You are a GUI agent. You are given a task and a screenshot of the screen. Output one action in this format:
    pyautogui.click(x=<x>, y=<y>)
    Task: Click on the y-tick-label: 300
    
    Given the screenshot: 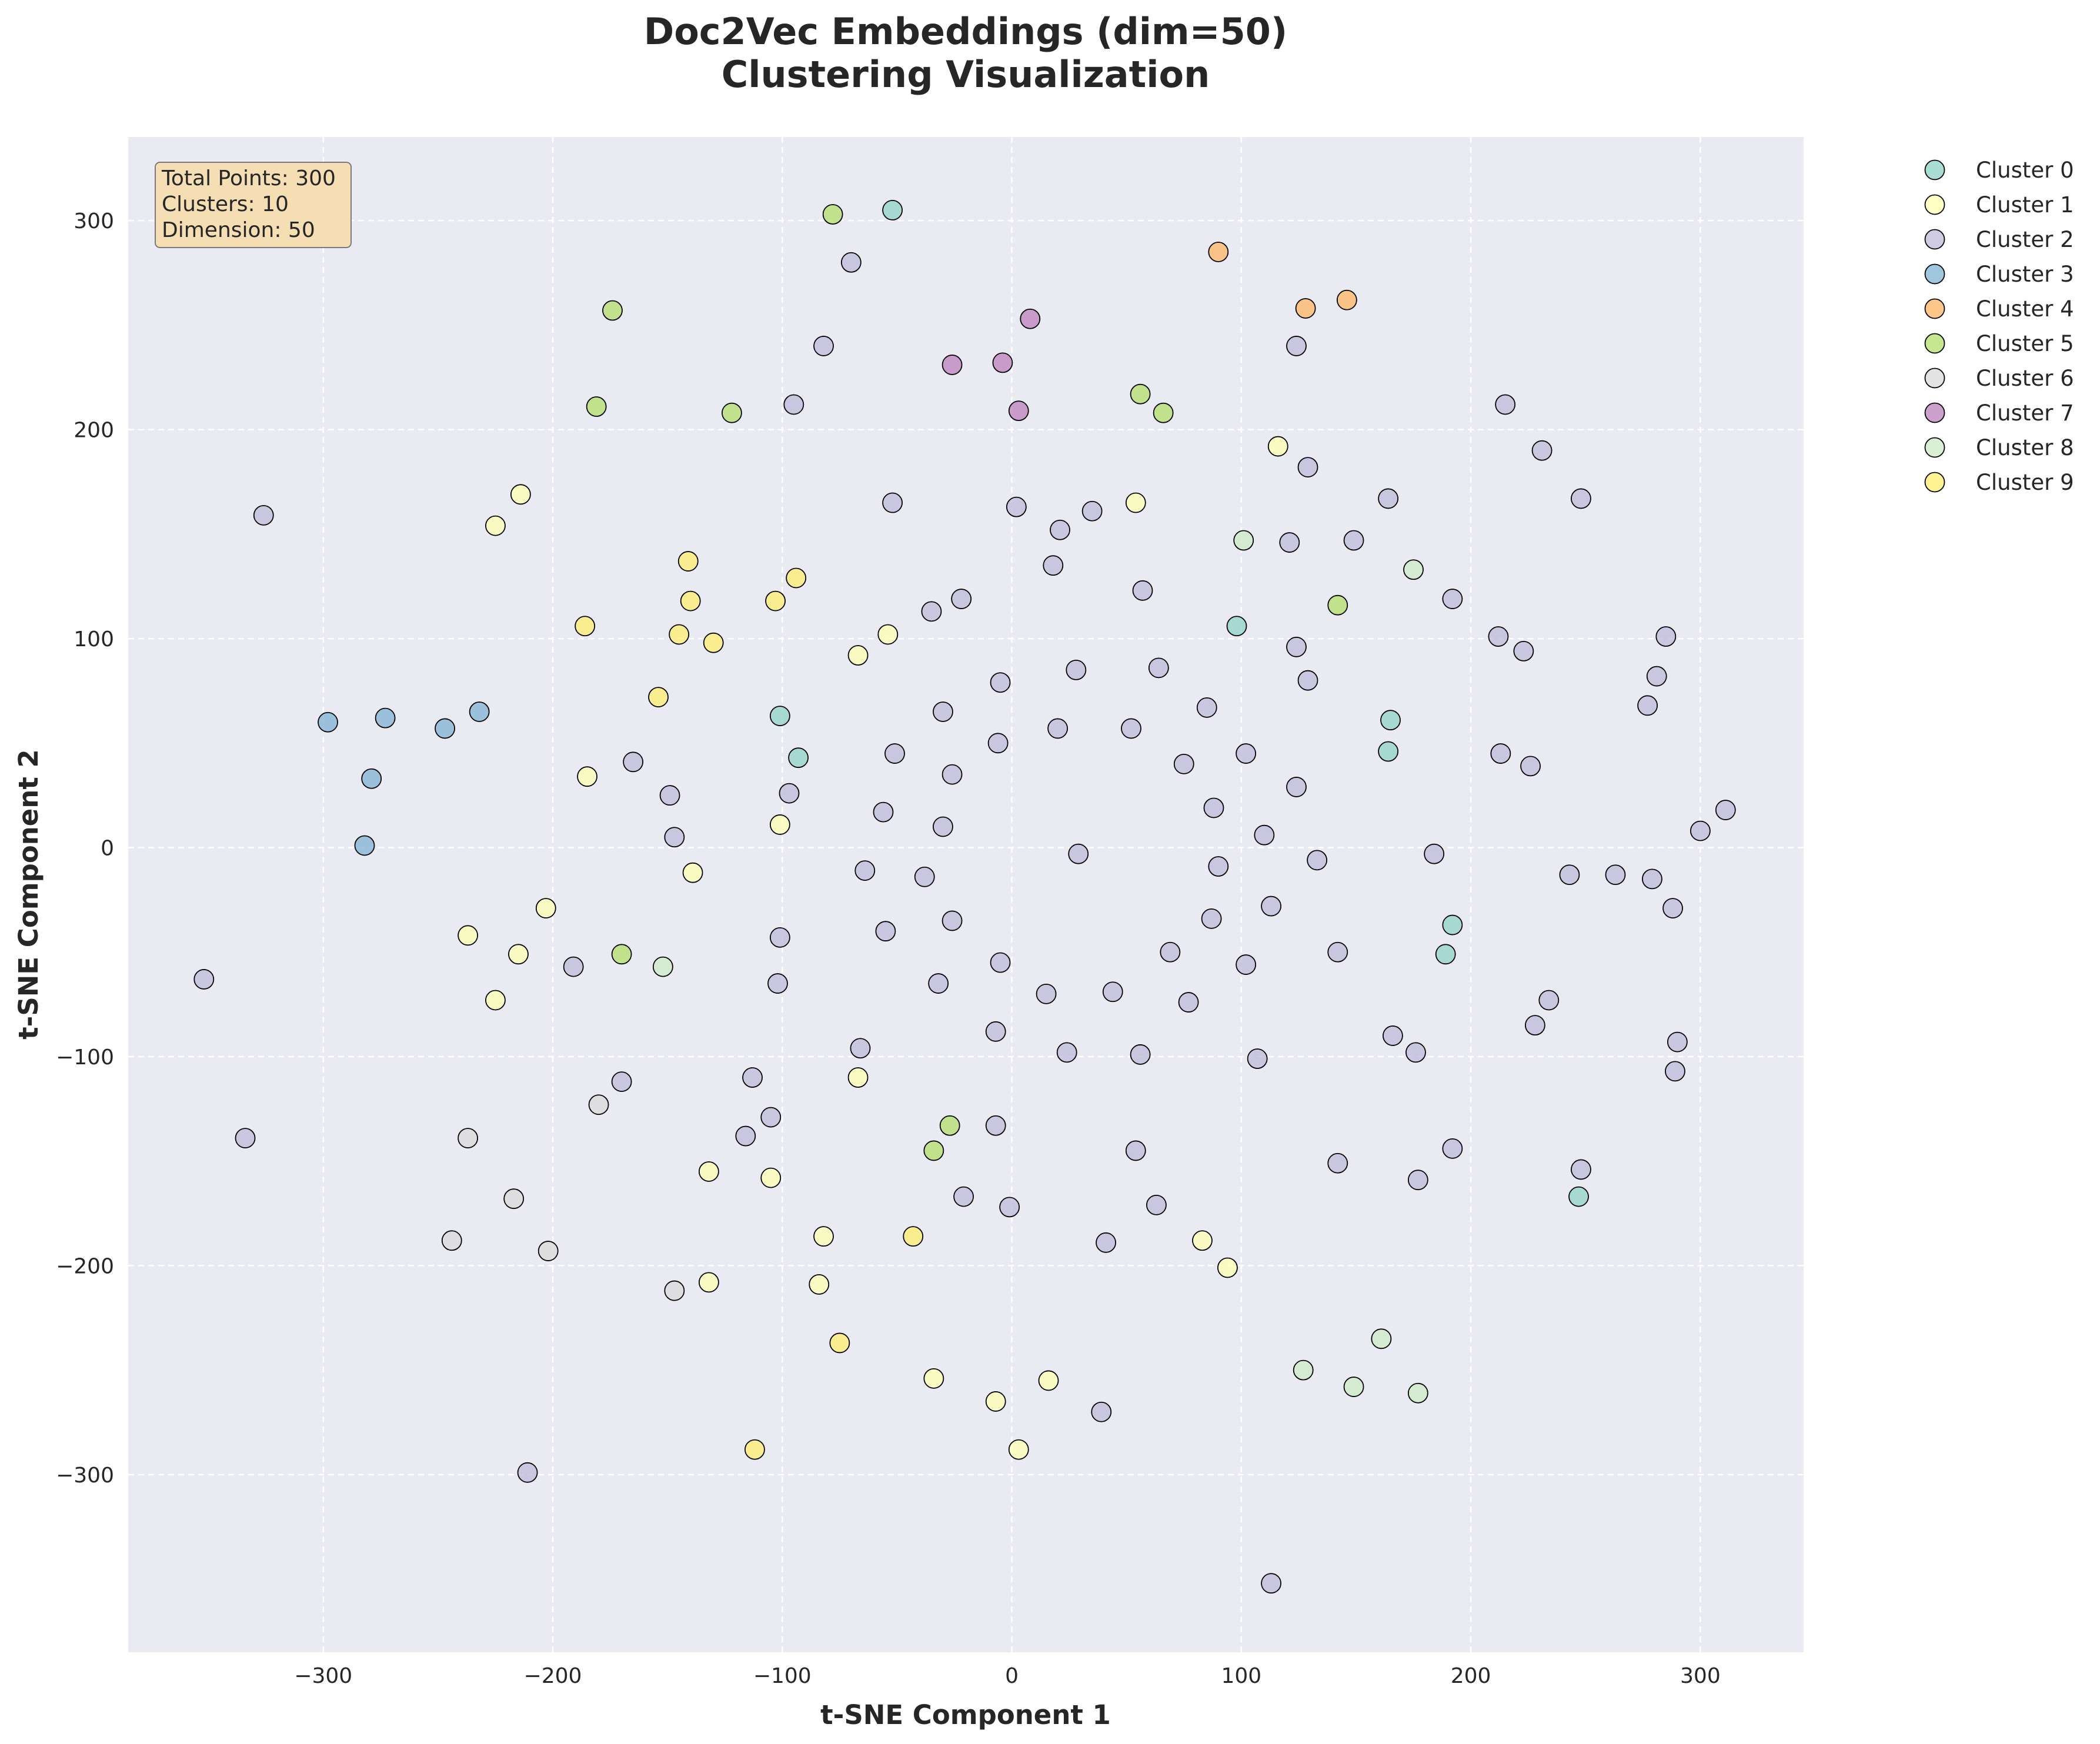 What is the action you would take?
    pyautogui.click(x=94, y=221)
    